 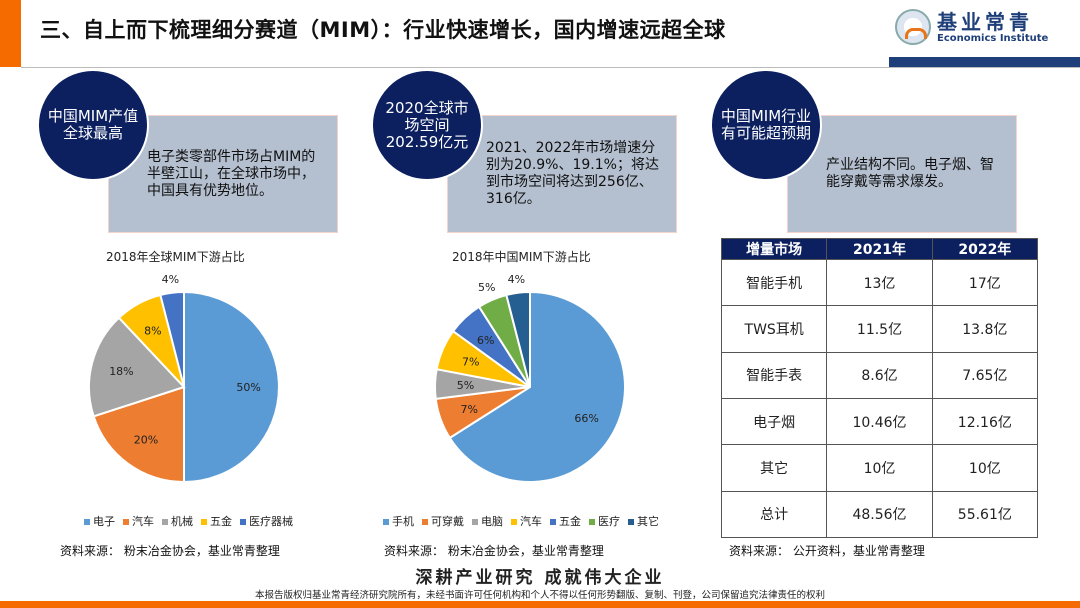 I want to click on data-label: 20%, so click(x=146, y=439).